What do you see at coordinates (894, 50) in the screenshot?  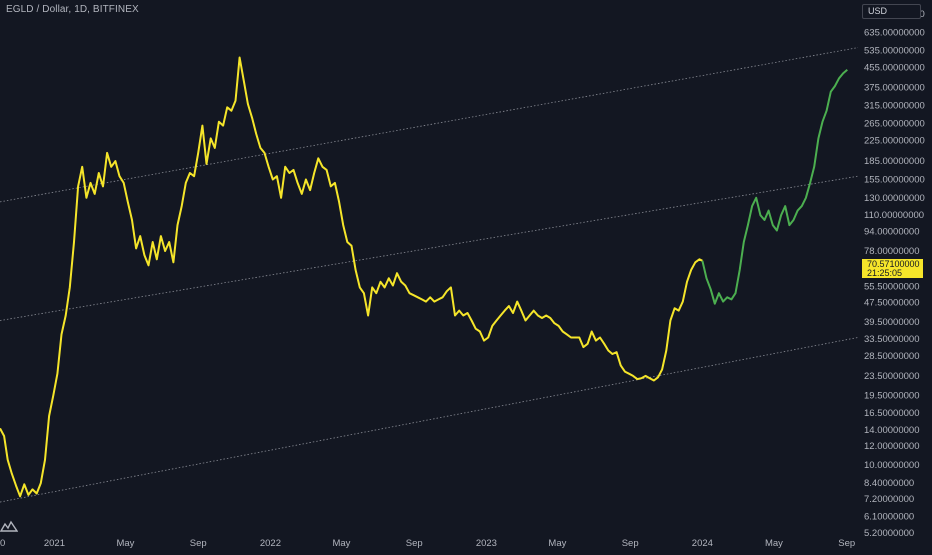 I see `y-tick-label: 535.00000000` at bounding box center [894, 50].